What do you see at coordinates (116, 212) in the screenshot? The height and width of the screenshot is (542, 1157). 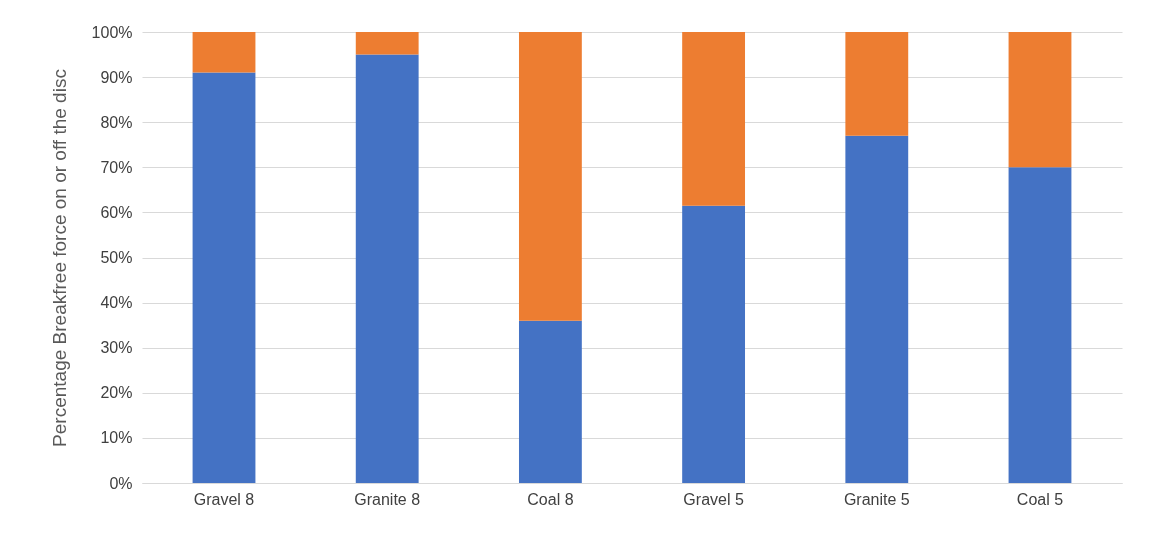 I see `y-tick-label: 60%` at bounding box center [116, 212].